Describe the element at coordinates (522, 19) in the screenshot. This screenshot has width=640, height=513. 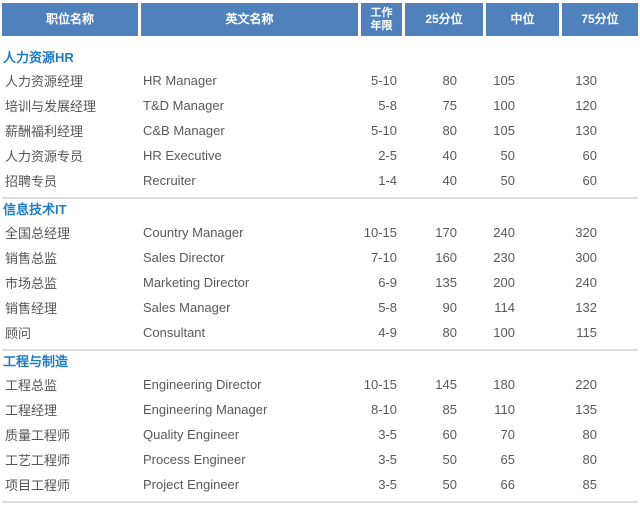
I see `header-cell-median: 中位` at that location.